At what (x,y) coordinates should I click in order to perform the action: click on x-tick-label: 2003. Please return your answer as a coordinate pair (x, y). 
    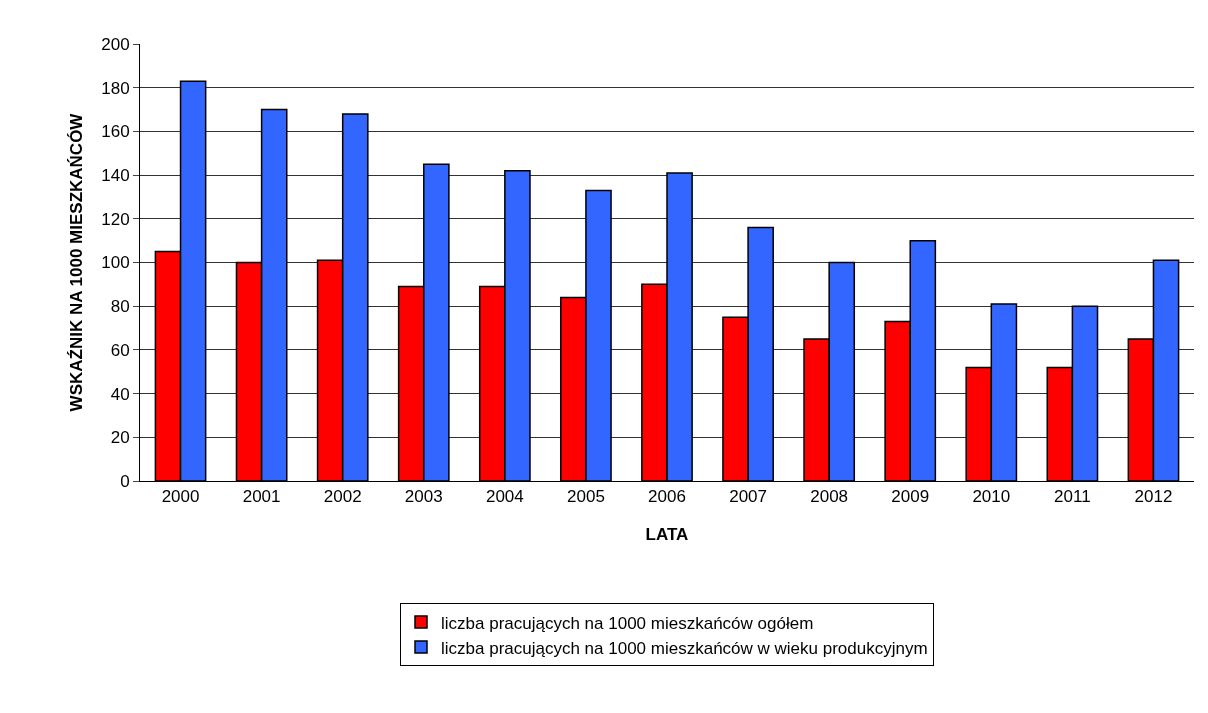
    Looking at the image, I should click on (423, 497).